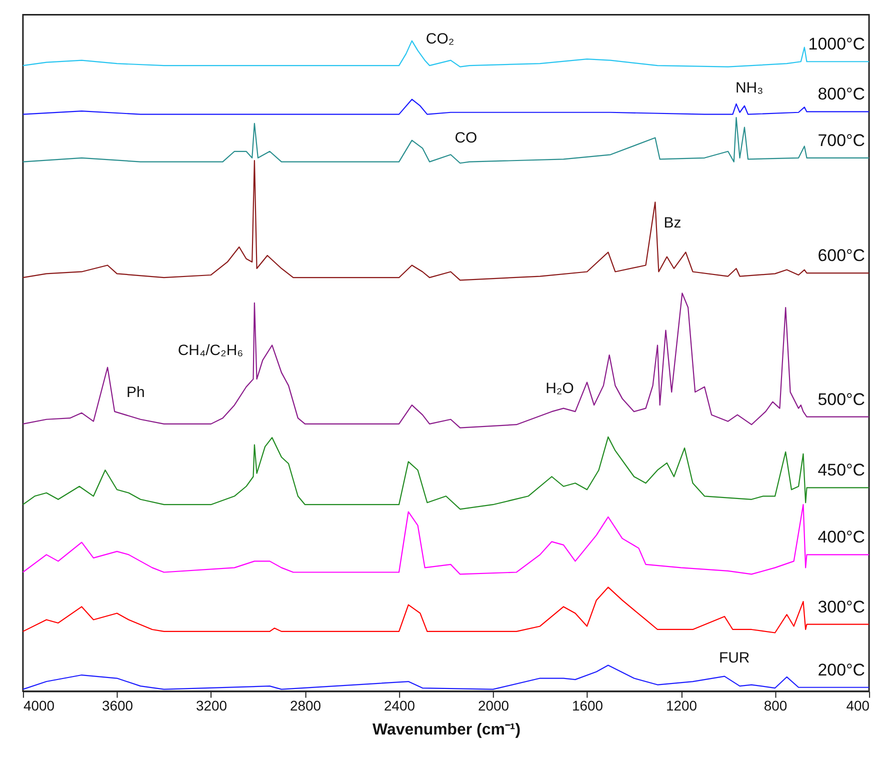 This screenshot has height=769, width=887. Describe the element at coordinates (837, 44) in the screenshot. I see `series-label: 1000°C` at that location.